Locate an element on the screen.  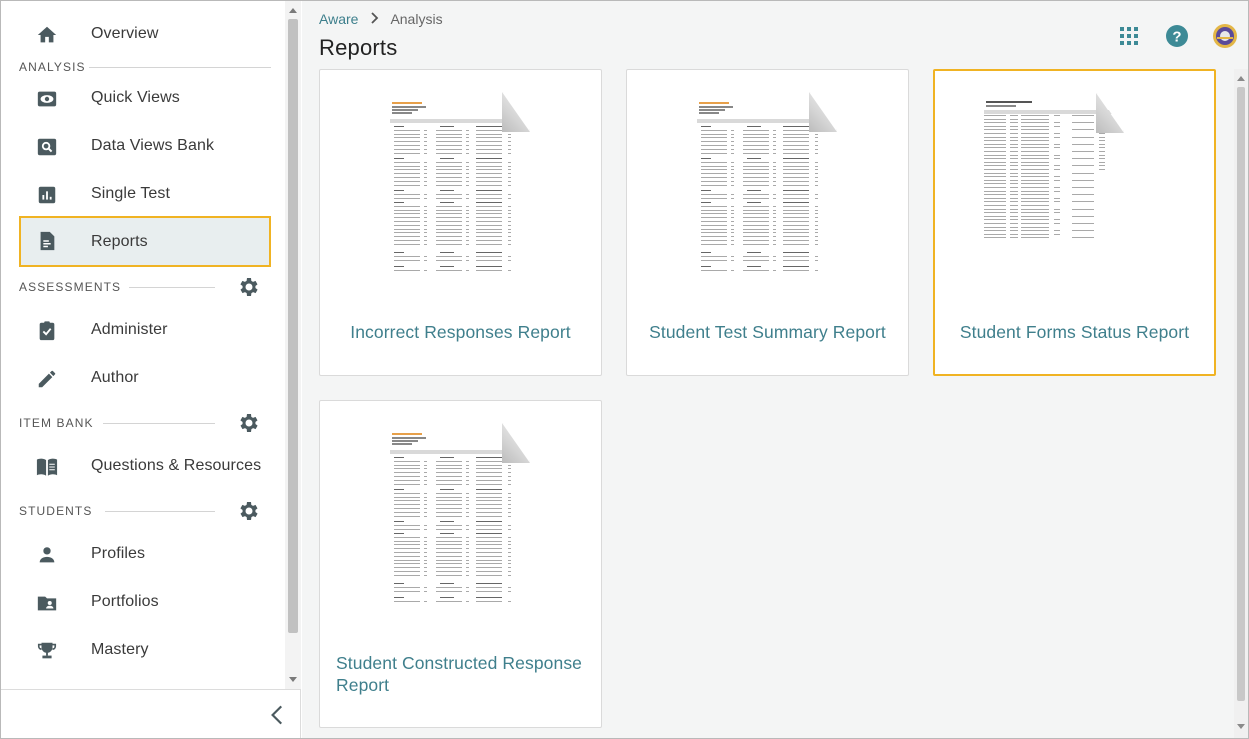
sidebar-item-questions-resources: Questions & Resources is located at coordinates (145, 466).